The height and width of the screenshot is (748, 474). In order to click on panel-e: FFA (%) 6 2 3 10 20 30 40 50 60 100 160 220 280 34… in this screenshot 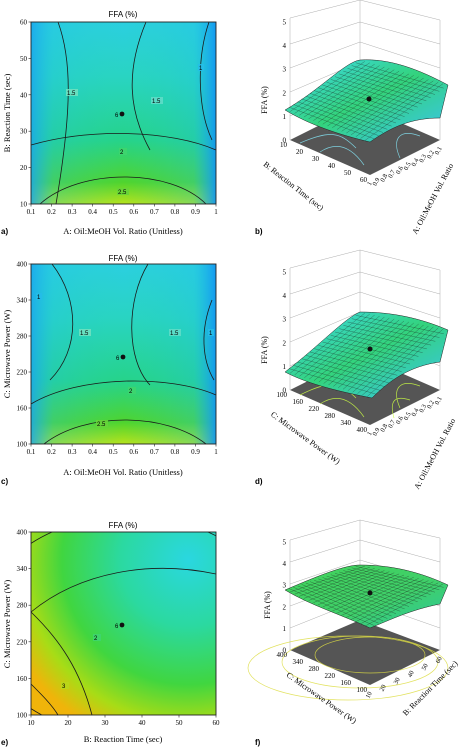, I will do `click(111, 634)`.